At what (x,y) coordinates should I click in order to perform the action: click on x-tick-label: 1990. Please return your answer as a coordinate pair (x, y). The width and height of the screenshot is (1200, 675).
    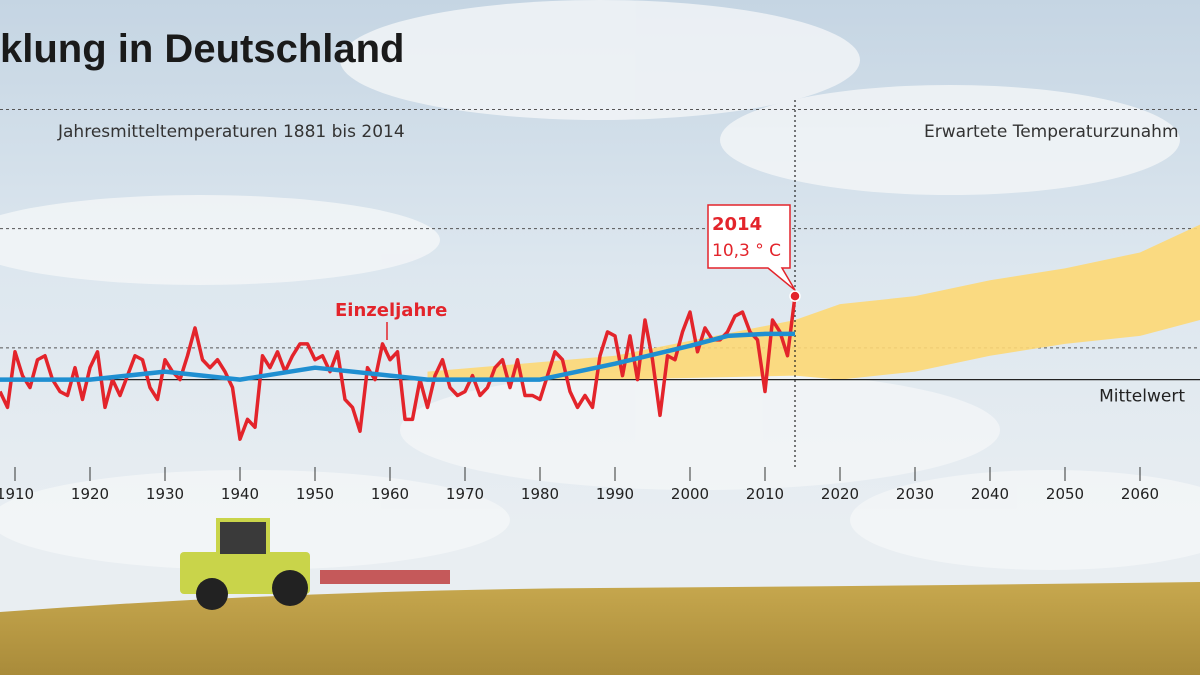
    Looking at the image, I should click on (615, 494).